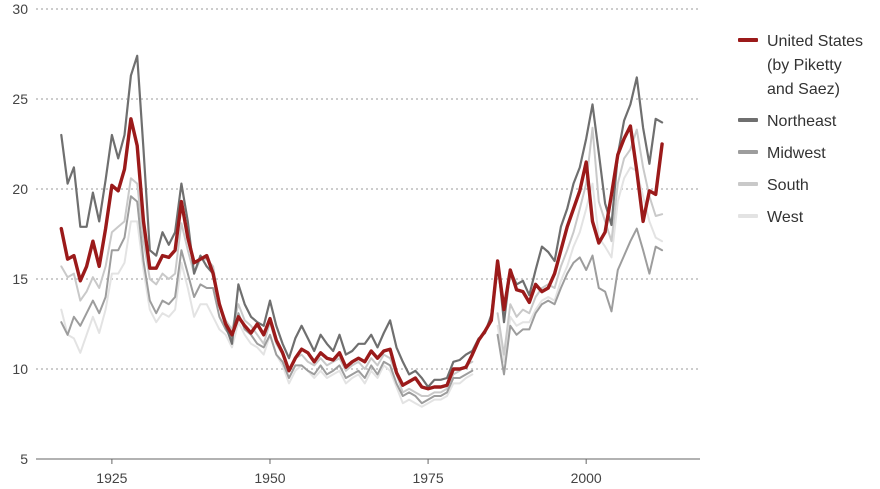 Image resolution: width=880 pixels, height=489 pixels. What do you see at coordinates (788, 185) in the screenshot?
I see `legend-label-south: South` at bounding box center [788, 185].